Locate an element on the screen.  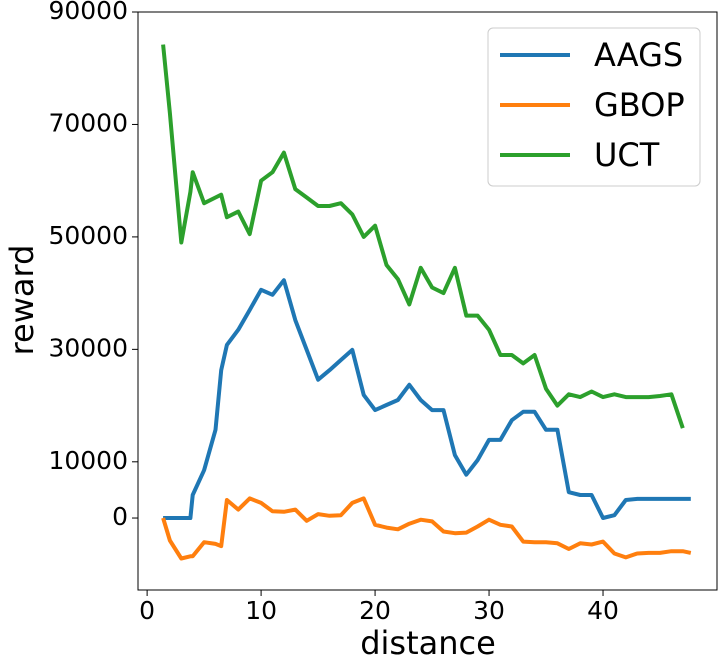
legend-box is located at coordinates (594, 107).